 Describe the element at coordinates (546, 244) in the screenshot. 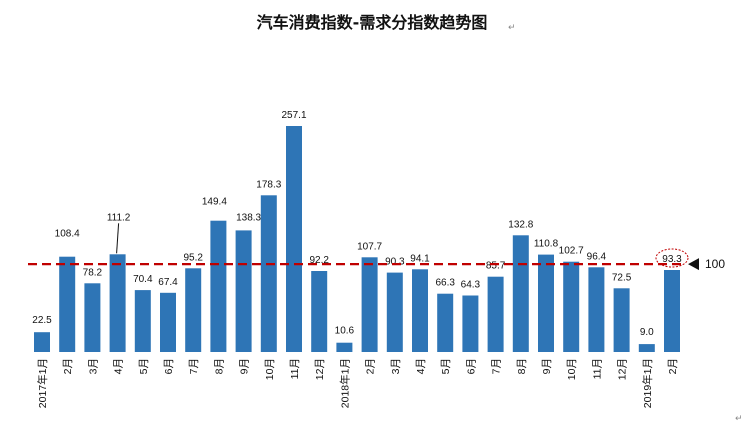

I see `value-label-20: 110.8` at that location.